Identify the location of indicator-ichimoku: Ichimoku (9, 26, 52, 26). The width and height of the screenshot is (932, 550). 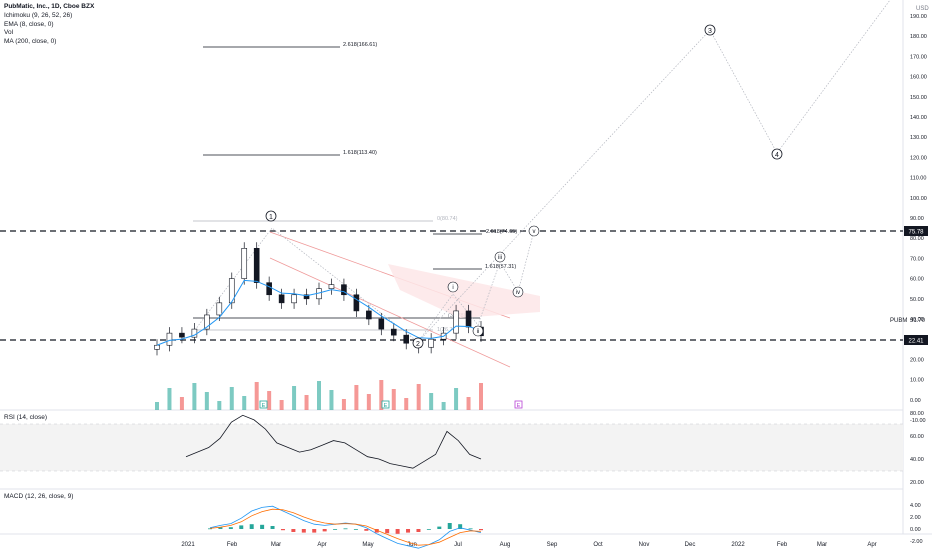
(38, 15).